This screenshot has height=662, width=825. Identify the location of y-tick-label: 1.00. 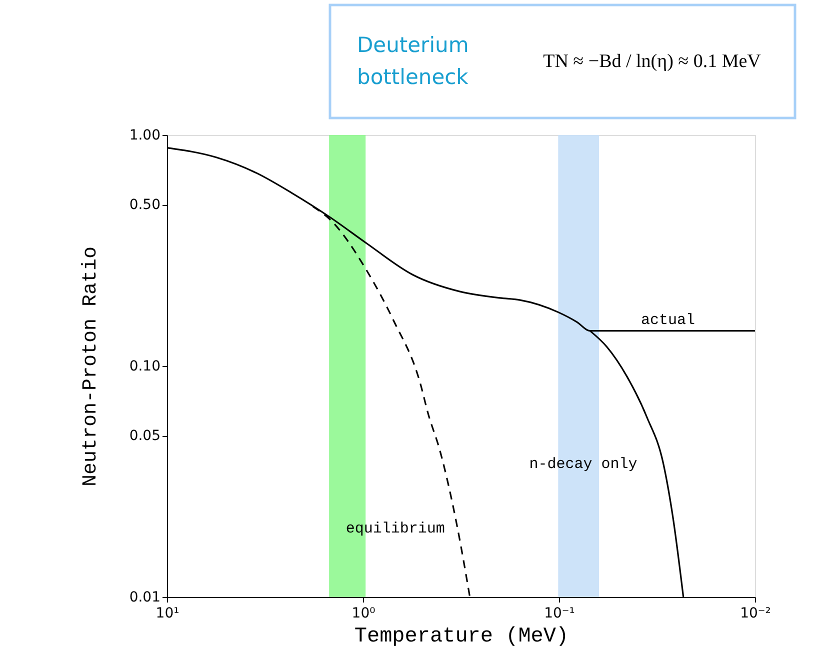
(144, 136).